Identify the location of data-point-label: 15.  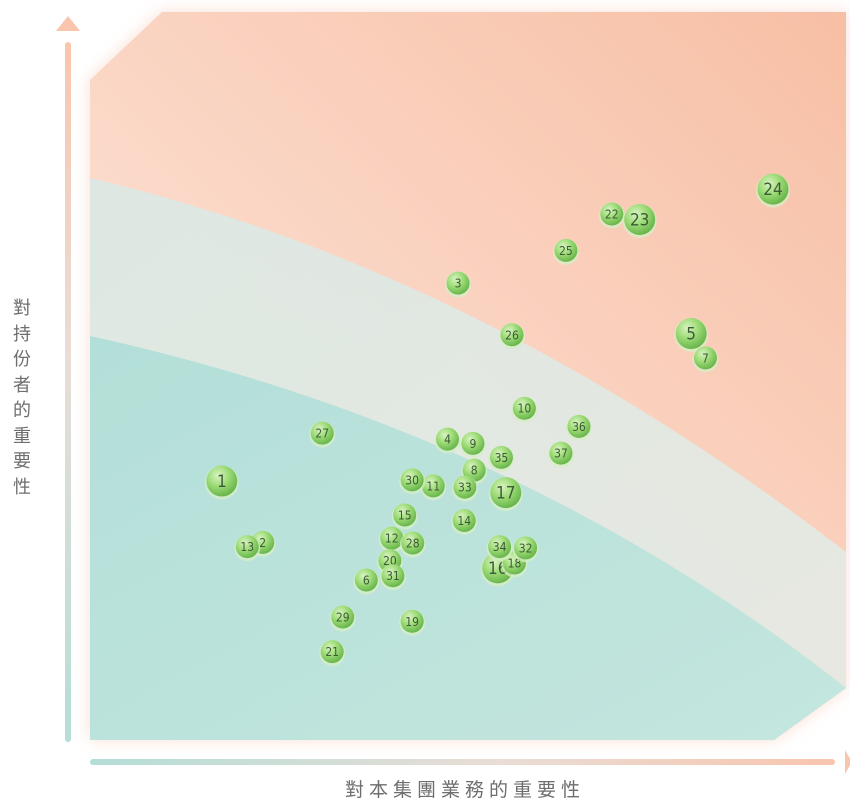
(405, 516).